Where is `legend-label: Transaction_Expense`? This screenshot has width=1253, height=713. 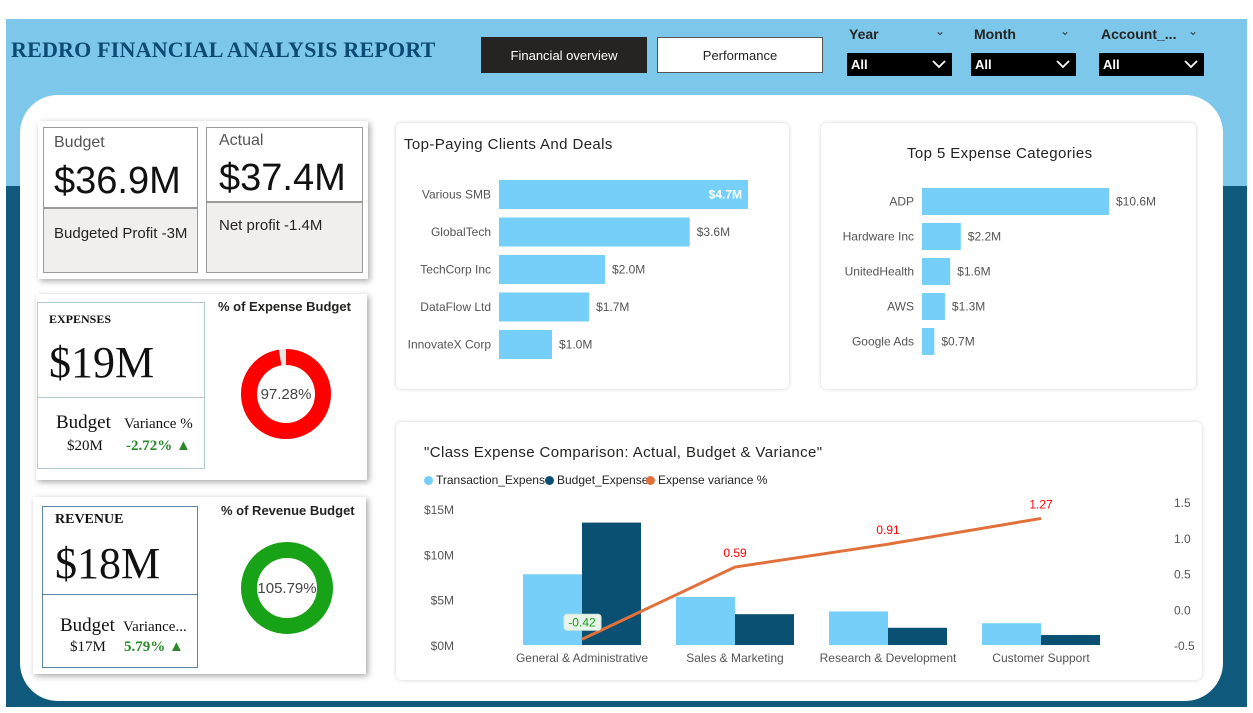
legend-label: Transaction_Expense is located at coordinates (494, 480).